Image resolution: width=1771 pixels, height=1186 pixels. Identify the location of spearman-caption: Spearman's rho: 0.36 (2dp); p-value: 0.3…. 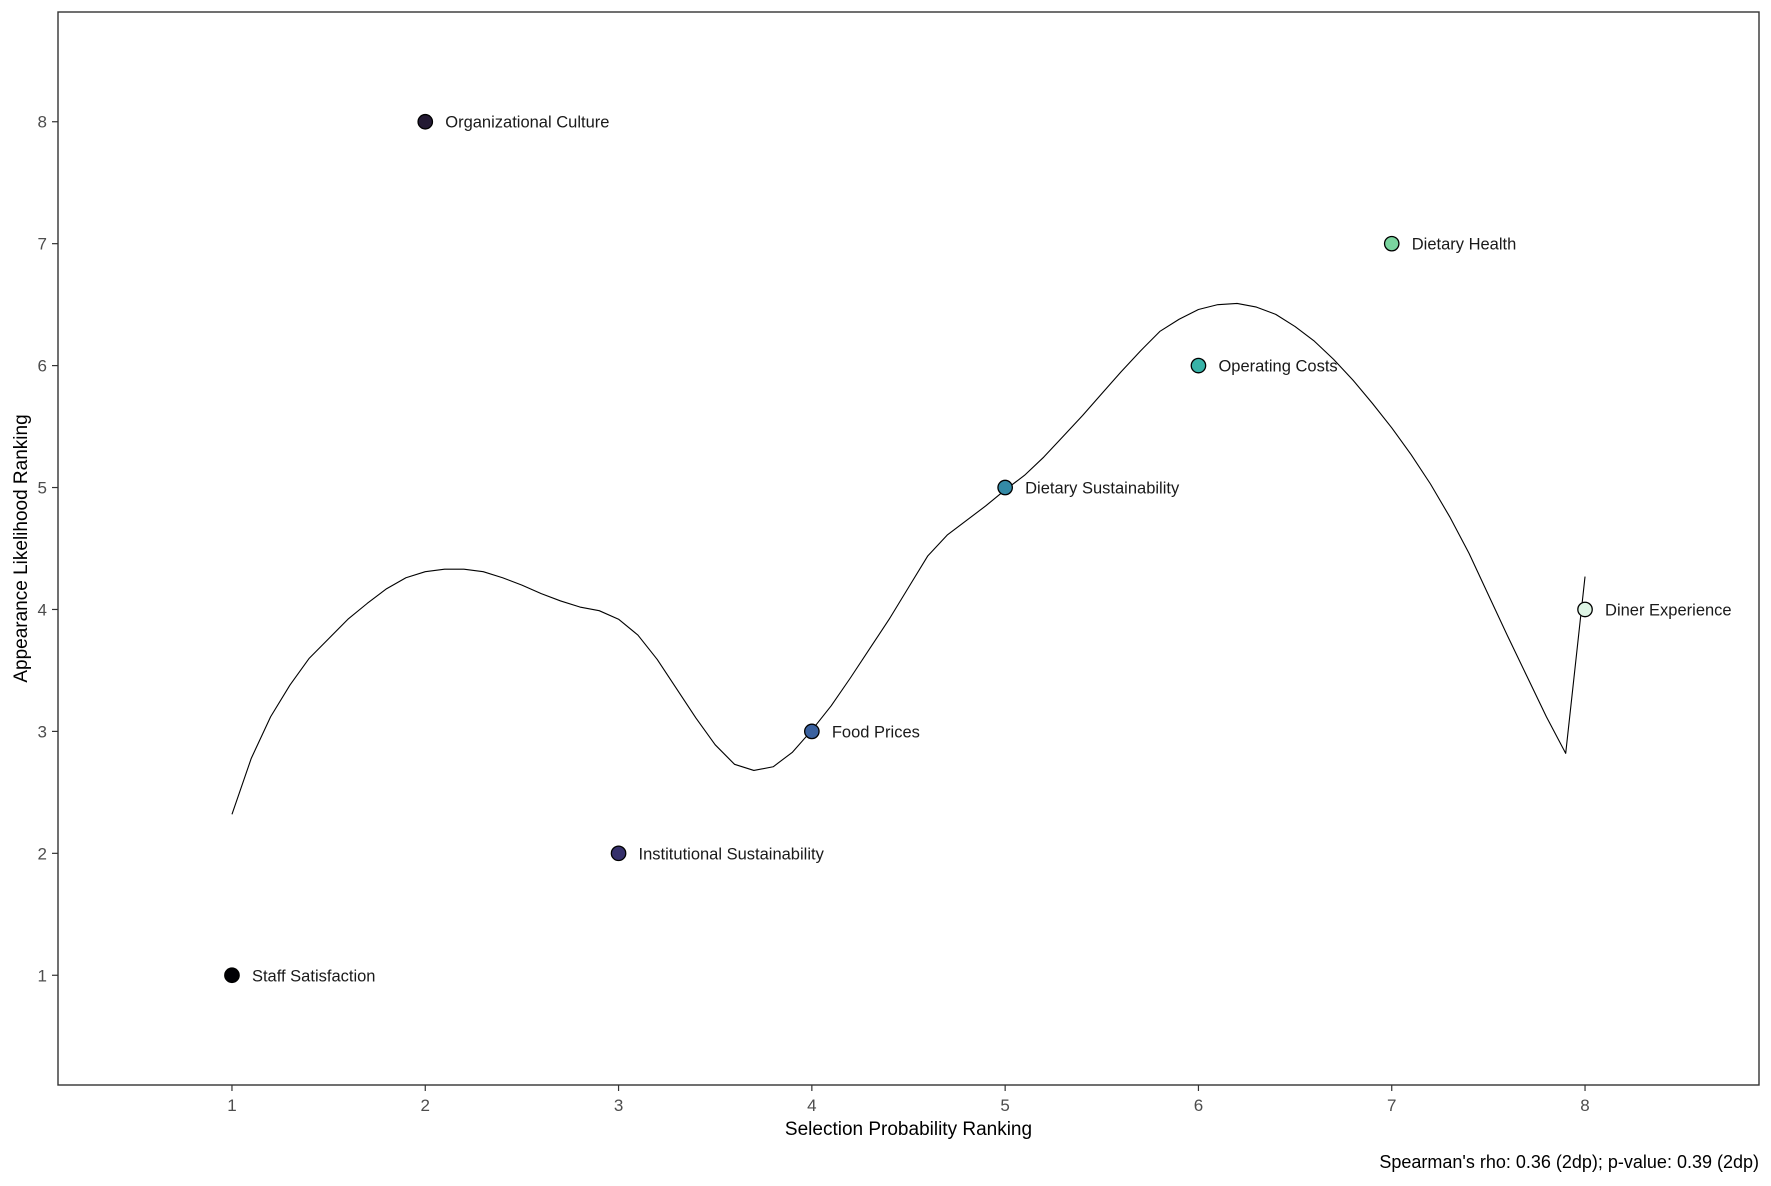
(1569, 1162).